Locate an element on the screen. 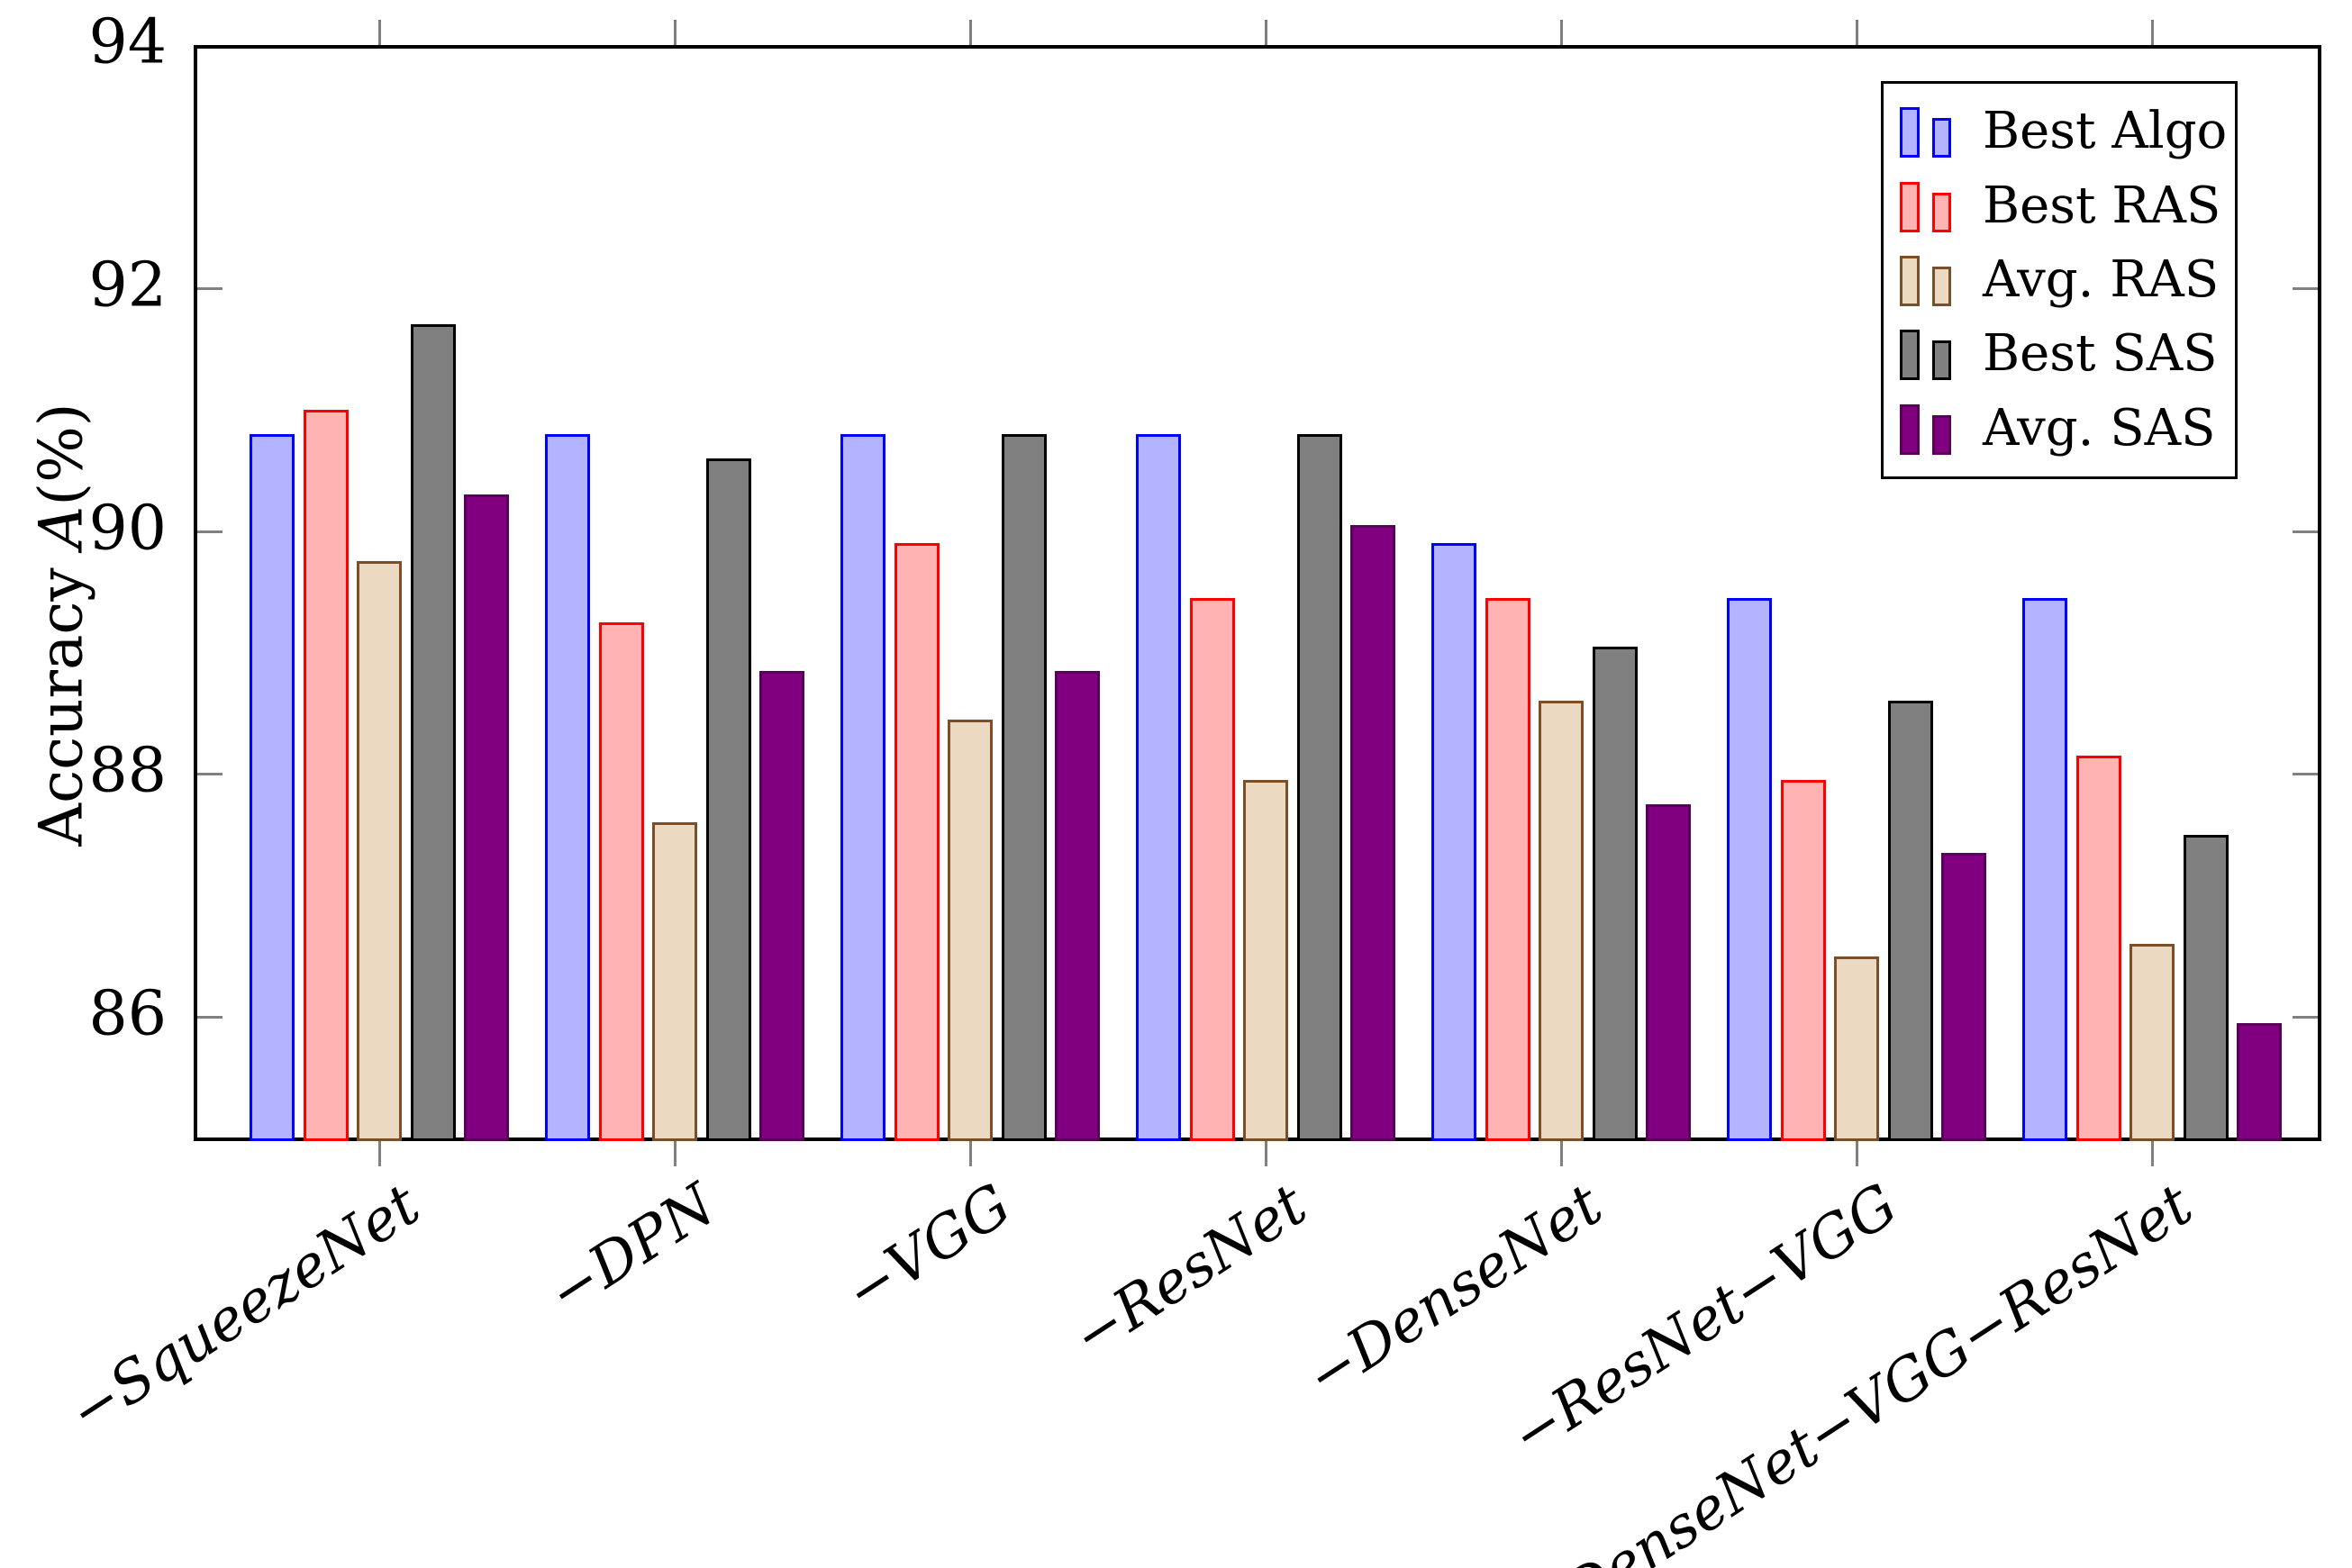 The image size is (2352, 1568). legend-bars-icon-best-ras is located at coordinates (1935, 206).